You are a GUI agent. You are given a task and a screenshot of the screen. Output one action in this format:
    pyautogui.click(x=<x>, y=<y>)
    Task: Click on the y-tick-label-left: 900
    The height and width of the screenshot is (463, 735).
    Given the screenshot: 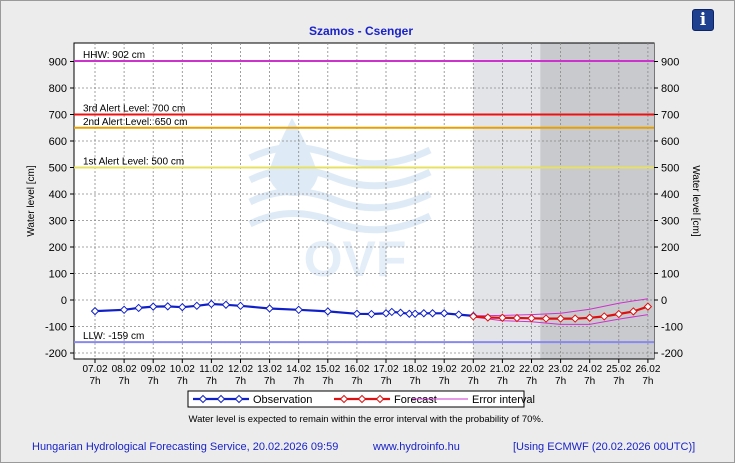 What is the action you would take?
    pyautogui.click(x=58, y=63)
    